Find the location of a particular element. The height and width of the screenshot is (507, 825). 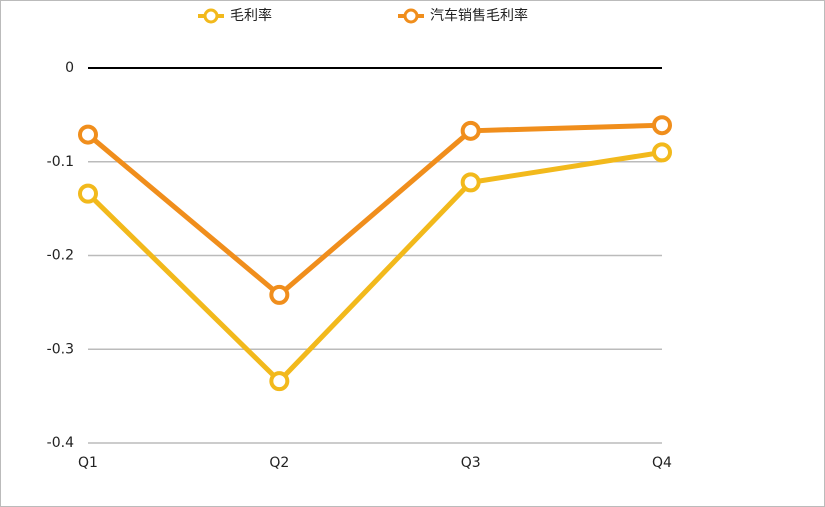

y-tick-label: -0.3 is located at coordinates (60, 349).